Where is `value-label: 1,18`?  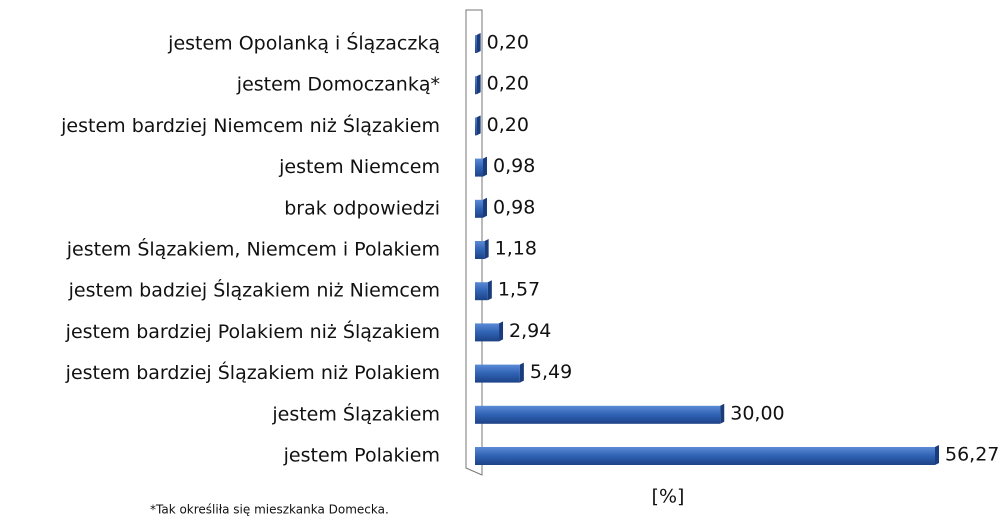
value-label: 1,18 is located at coordinates (516, 249).